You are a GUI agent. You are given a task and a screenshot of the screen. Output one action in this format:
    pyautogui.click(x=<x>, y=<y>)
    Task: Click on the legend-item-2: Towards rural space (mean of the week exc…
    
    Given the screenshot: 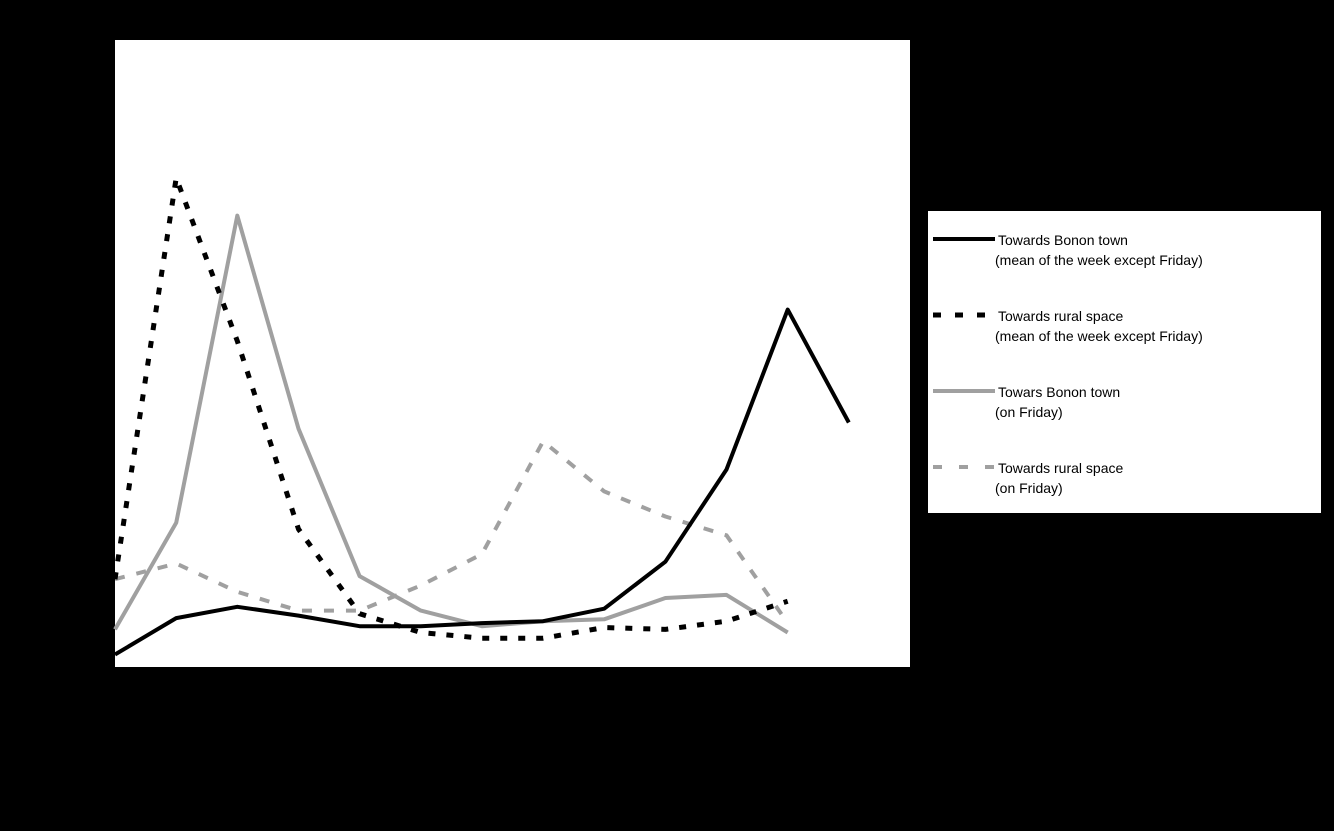 What is the action you would take?
    pyautogui.click(x=1068, y=326)
    